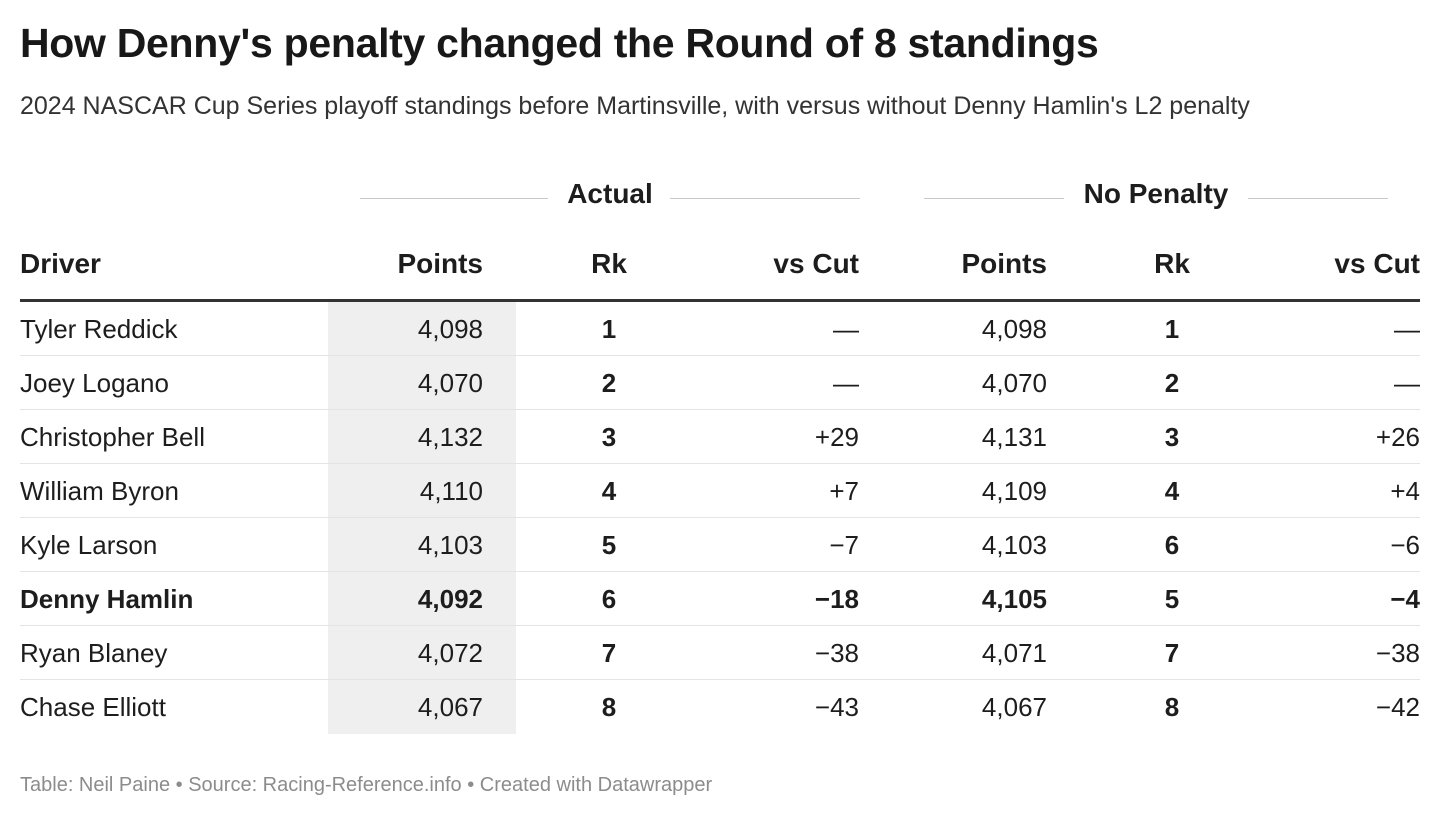 The height and width of the screenshot is (820, 1440). Describe the element at coordinates (609, 707) in the screenshot. I see `actual-rank: 8` at that location.